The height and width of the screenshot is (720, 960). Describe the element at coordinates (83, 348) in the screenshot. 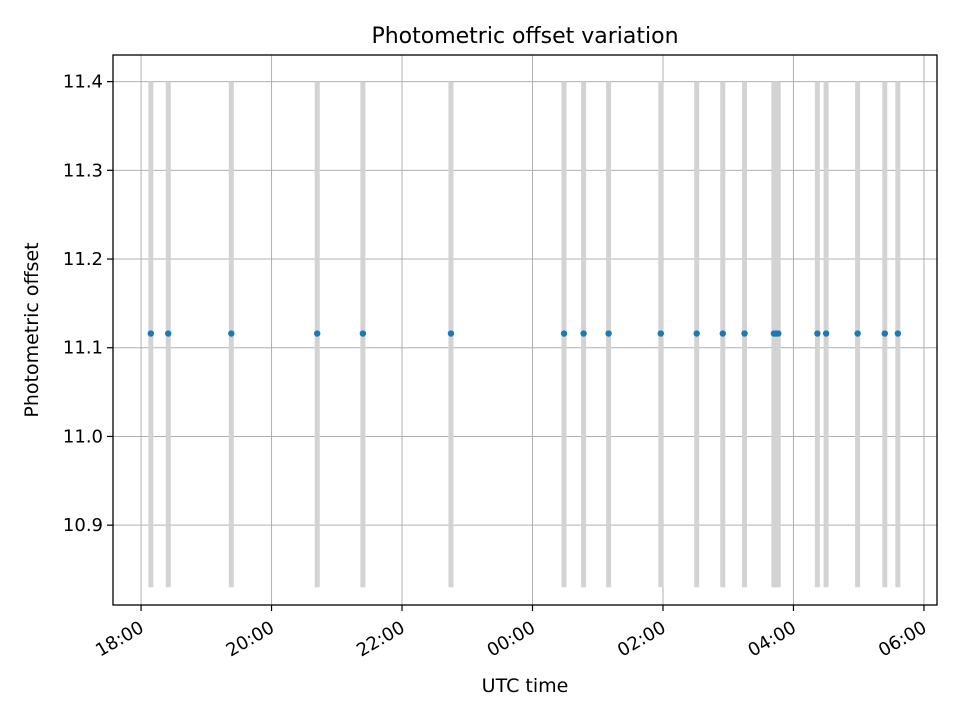

I see `y-tick-label: 11.1` at that location.